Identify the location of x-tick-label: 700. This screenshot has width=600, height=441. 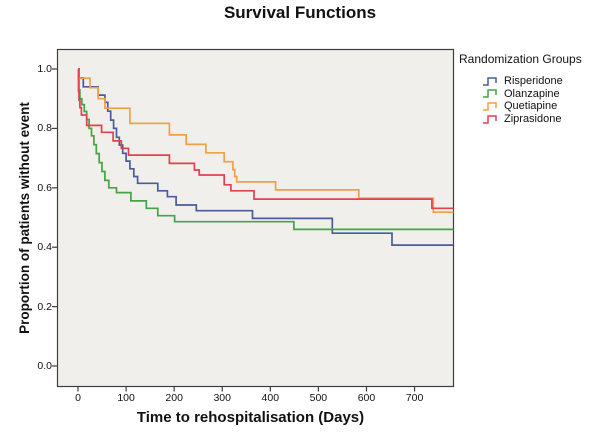
(414, 398).